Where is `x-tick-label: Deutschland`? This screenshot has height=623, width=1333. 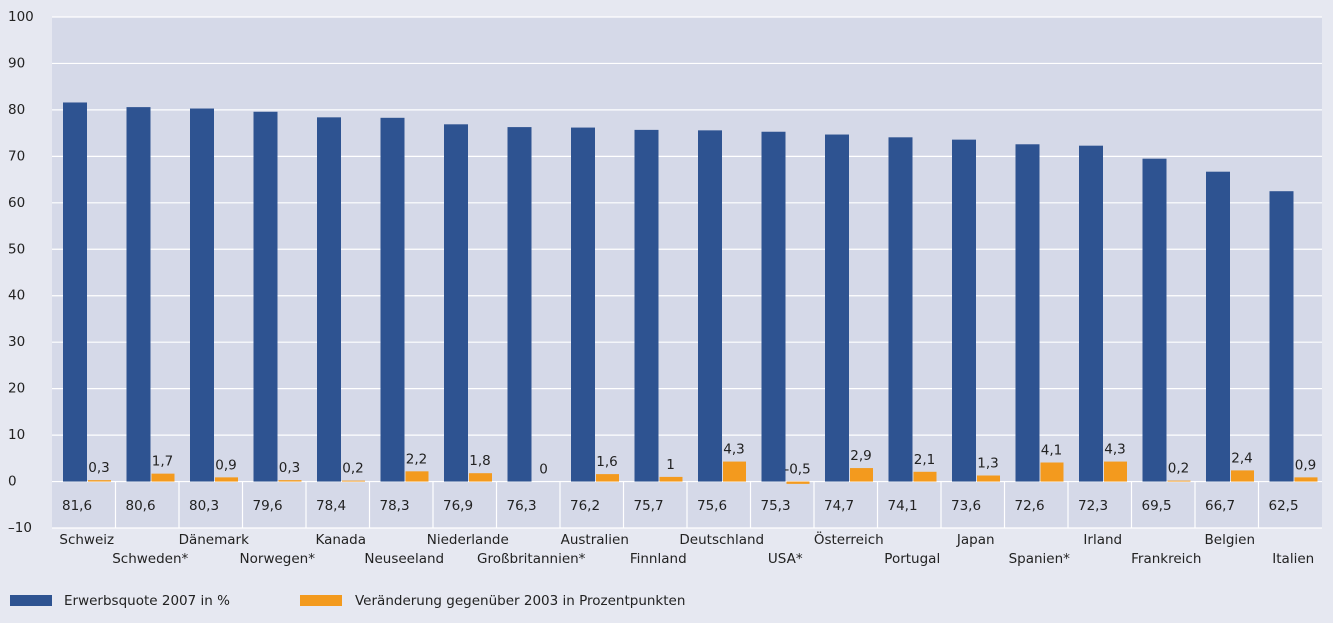
x-tick-label: Deutschland is located at coordinates (721, 540).